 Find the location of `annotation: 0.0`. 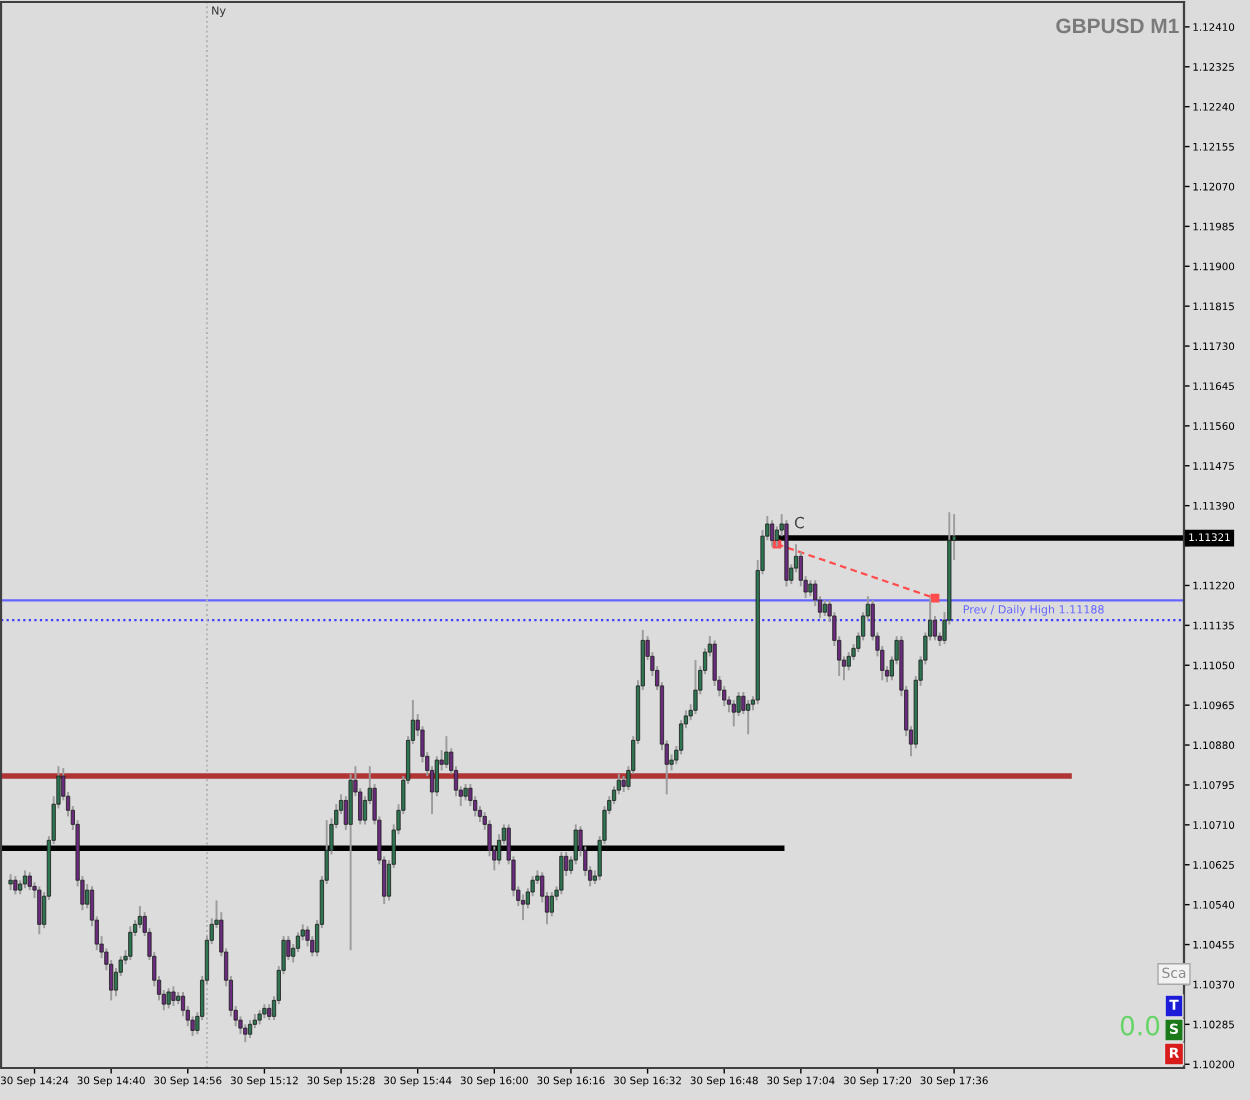

annotation: 0.0 is located at coordinates (1140, 1025).